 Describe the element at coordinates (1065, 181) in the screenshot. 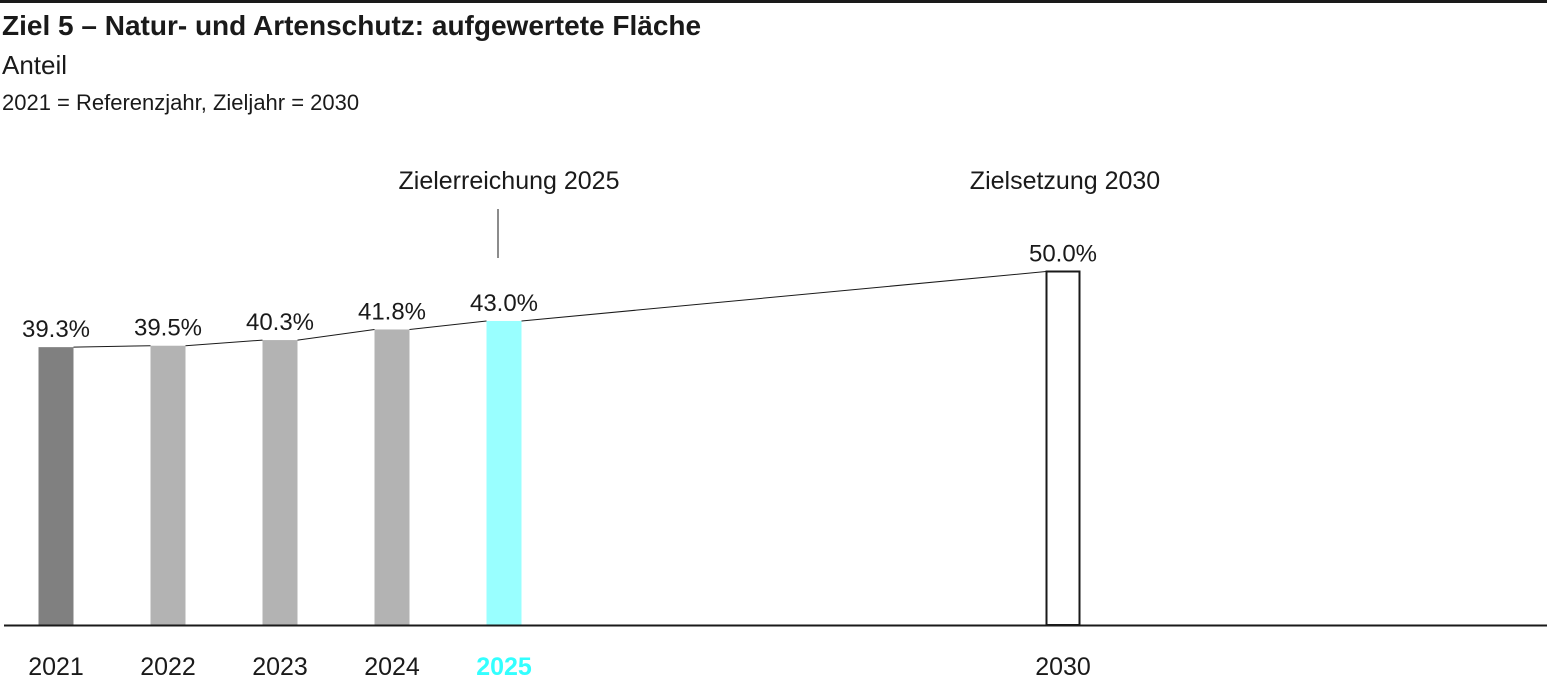

I see `annotation-target: Zielsetzung 2030` at that location.